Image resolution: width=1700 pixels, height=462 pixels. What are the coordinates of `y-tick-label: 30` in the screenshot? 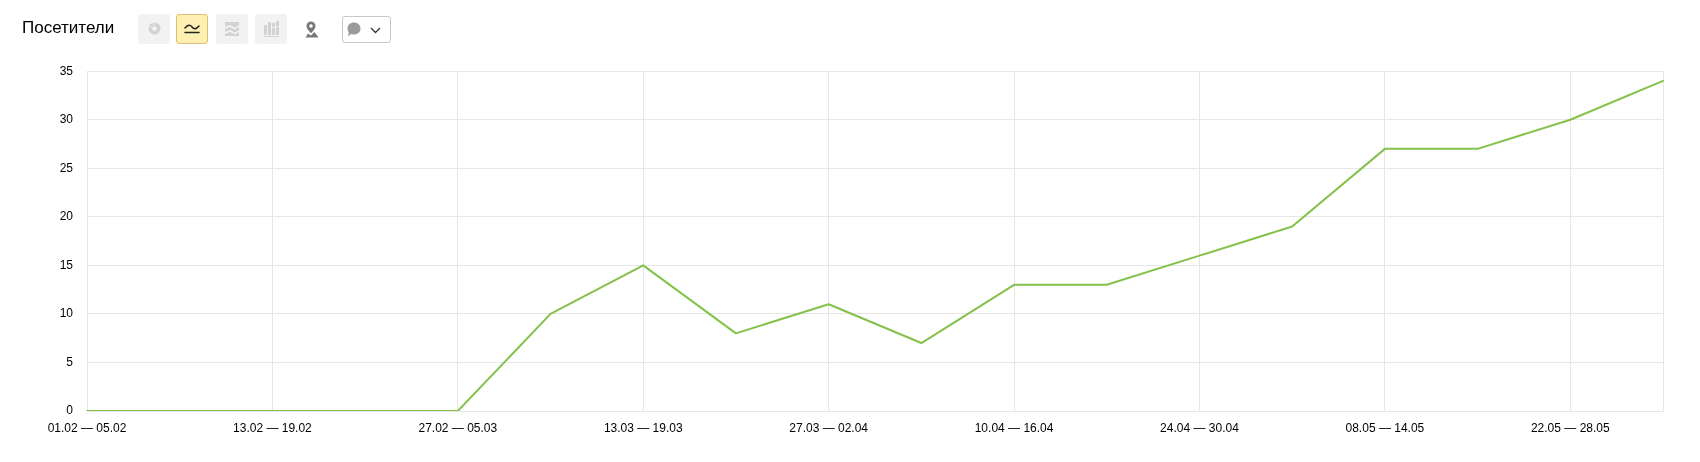 It's located at (66, 119).